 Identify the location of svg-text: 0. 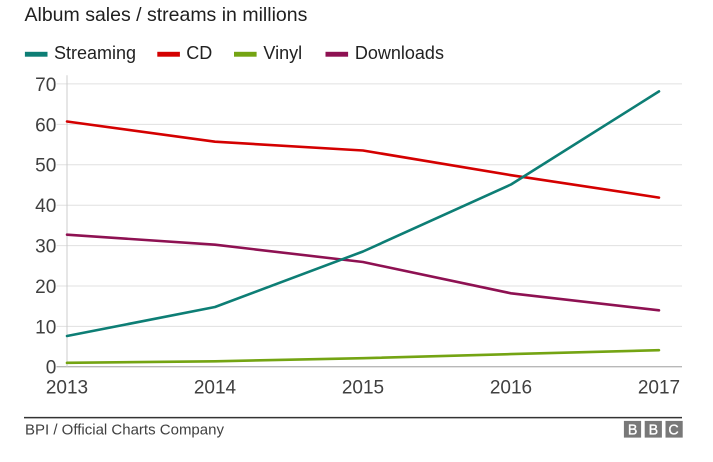
(51, 368).